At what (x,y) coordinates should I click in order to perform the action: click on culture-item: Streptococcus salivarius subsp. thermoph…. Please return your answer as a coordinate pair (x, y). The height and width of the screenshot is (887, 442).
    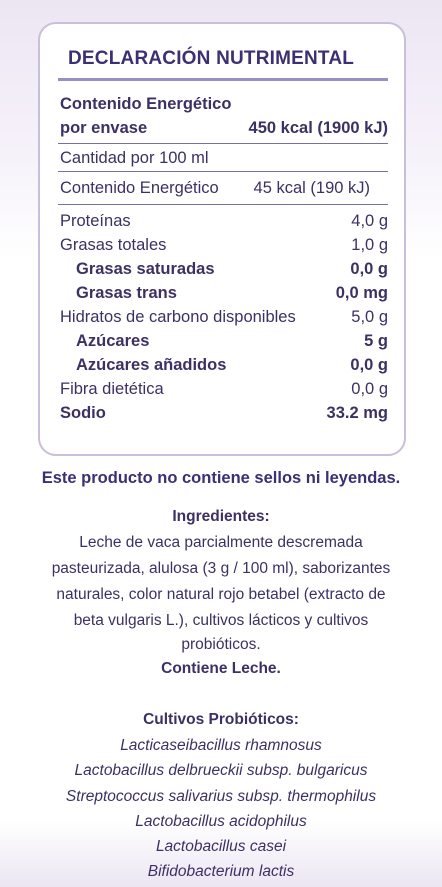
    Looking at the image, I should click on (221, 796).